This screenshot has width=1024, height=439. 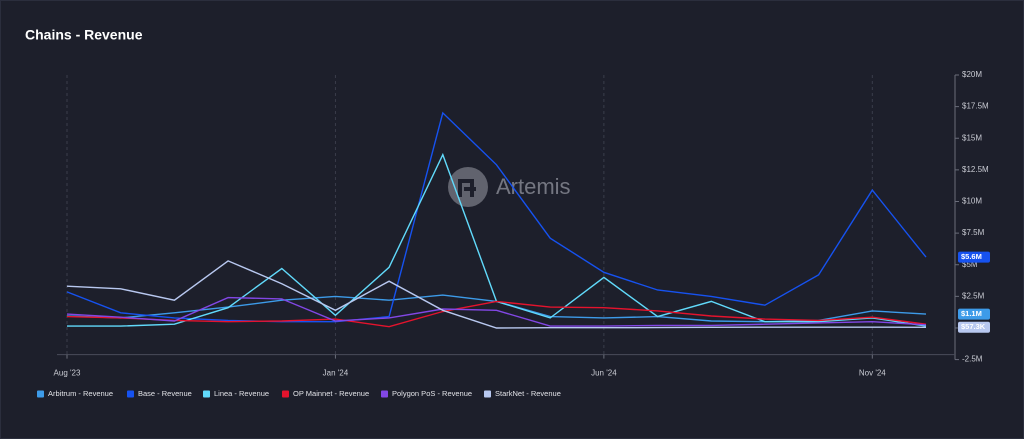 I want to click on y-tick-label: $17.5M, so click(x=975, y=106).